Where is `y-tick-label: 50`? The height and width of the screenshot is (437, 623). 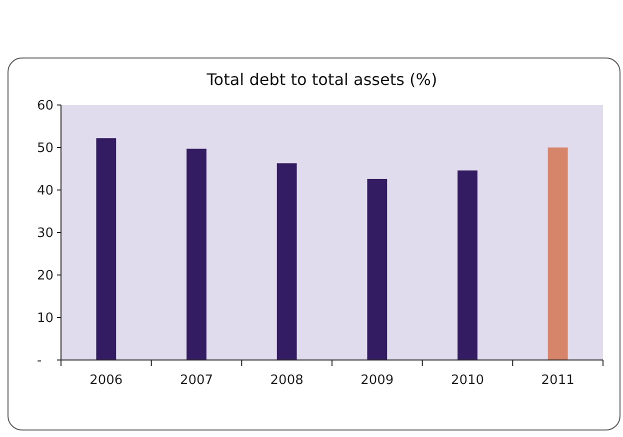
y-tick-label: 50 is located at coordinates (45, 148).